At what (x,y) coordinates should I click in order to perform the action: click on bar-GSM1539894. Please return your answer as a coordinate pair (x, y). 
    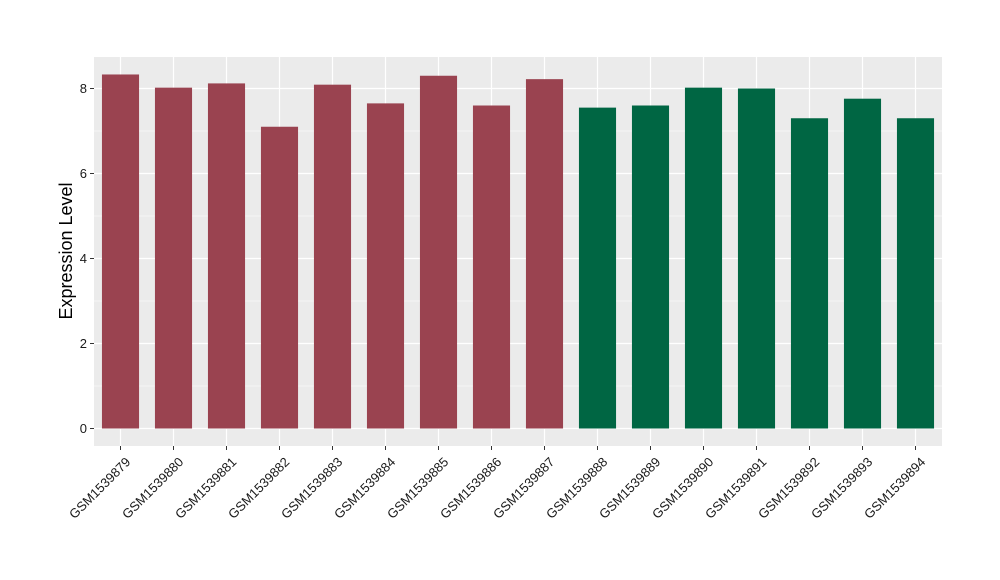
    Looking at the image, I should click on (915, 273).